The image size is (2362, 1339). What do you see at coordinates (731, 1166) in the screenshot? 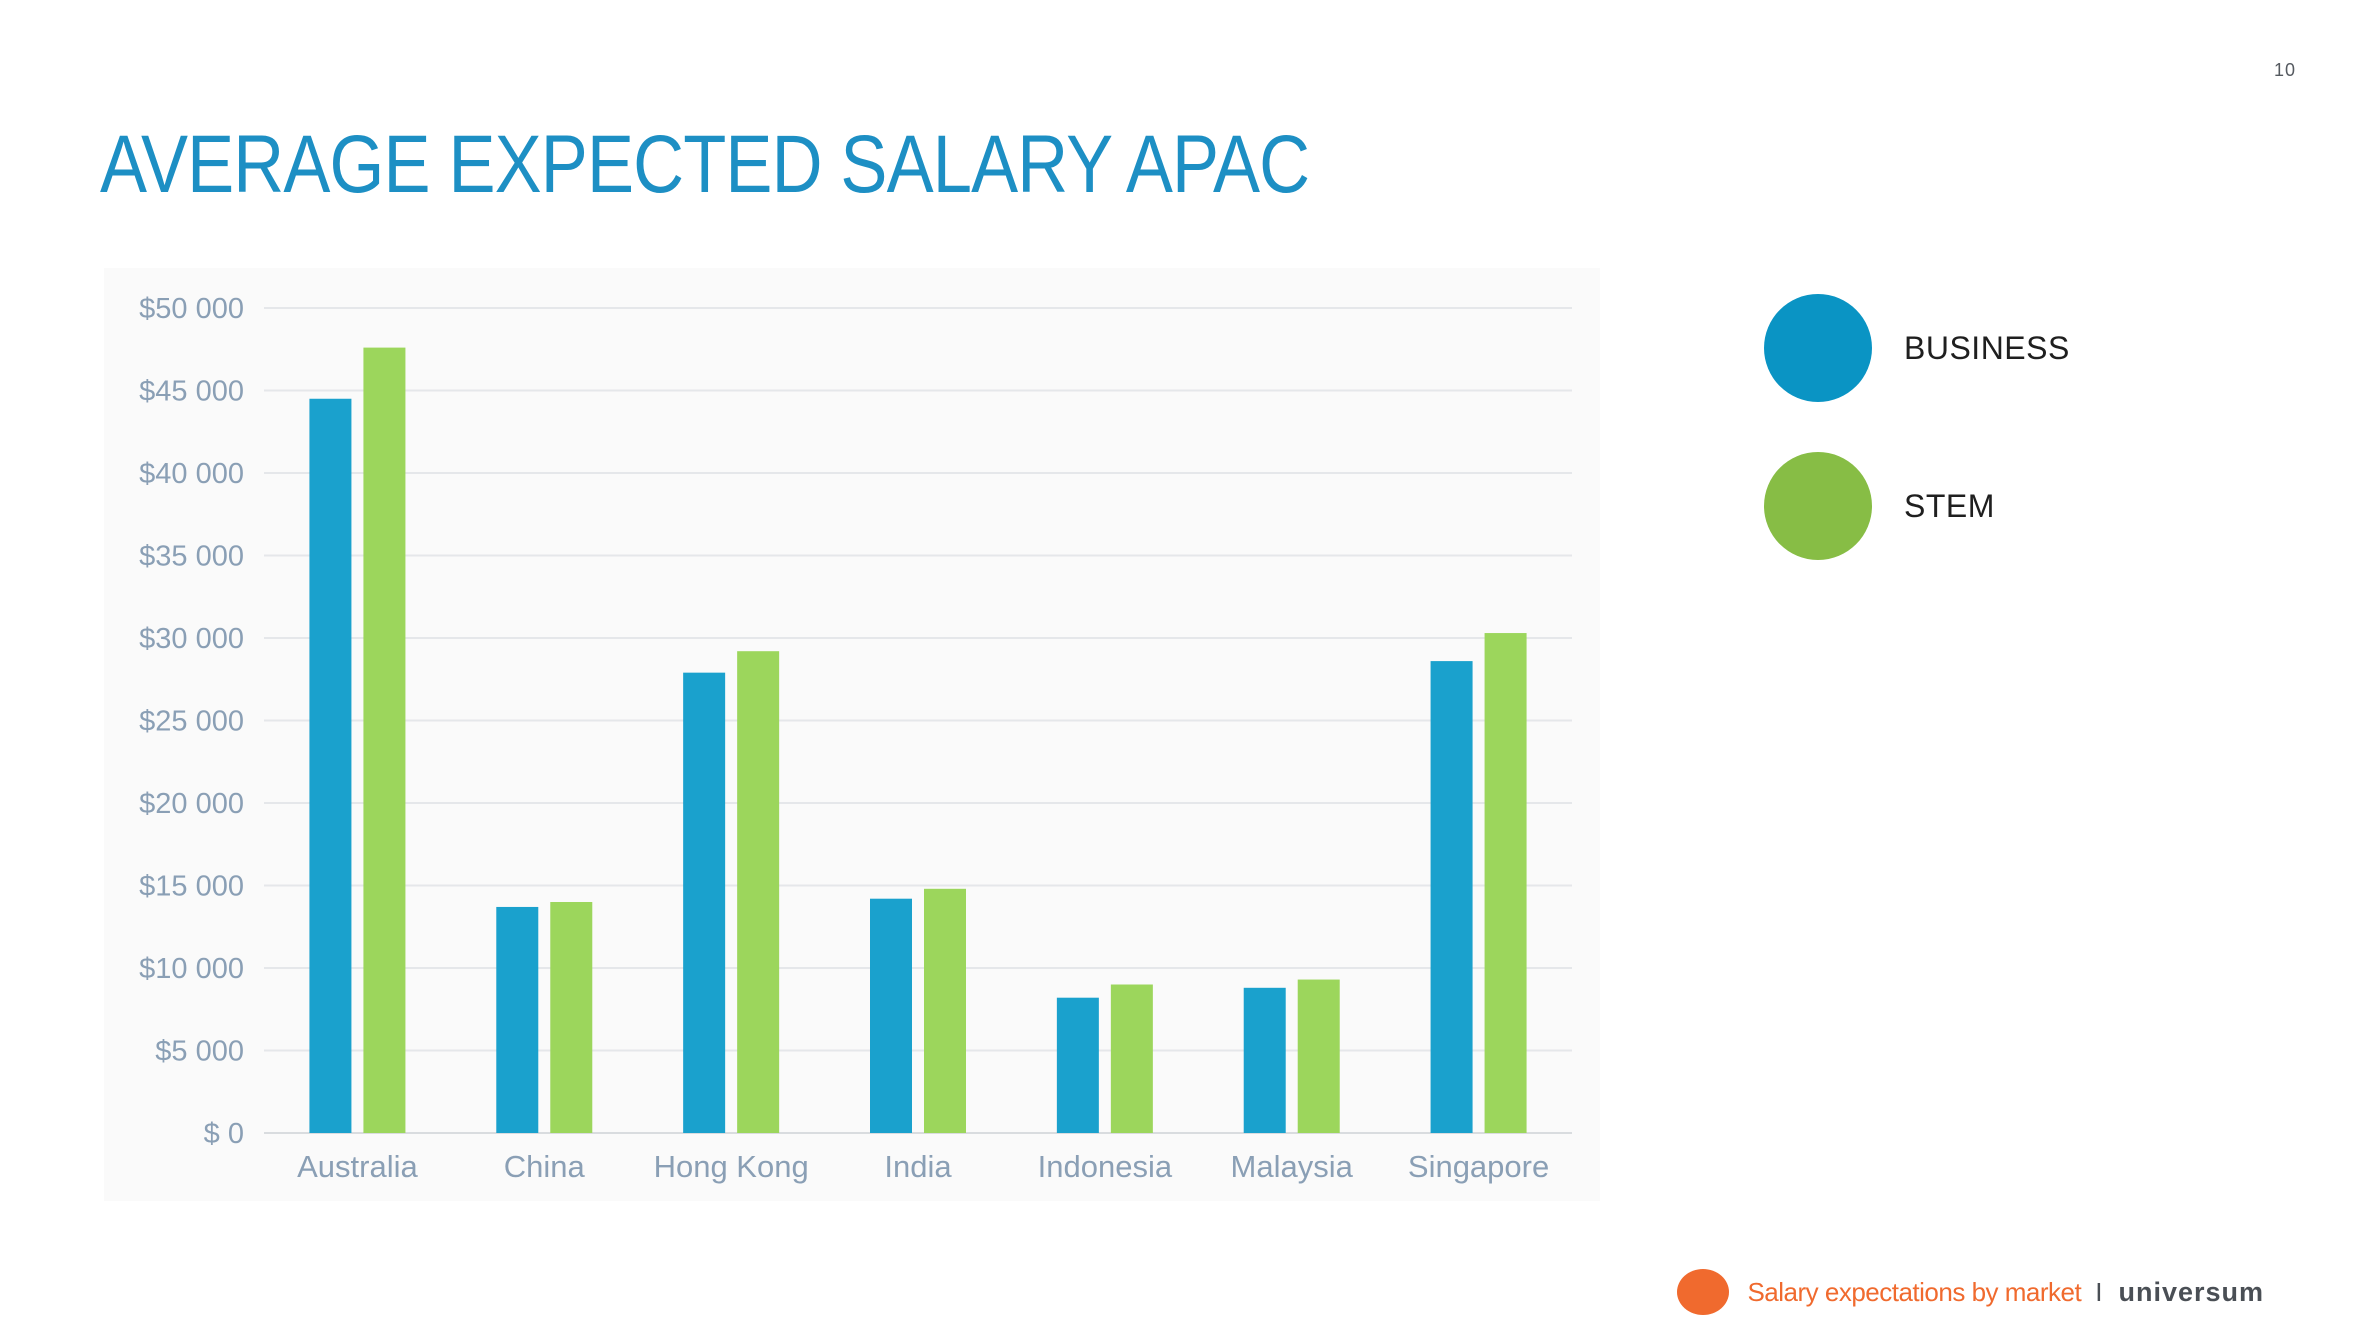
I see `x-tick-label: Hong Kong` at bounding box center [731, 1166].